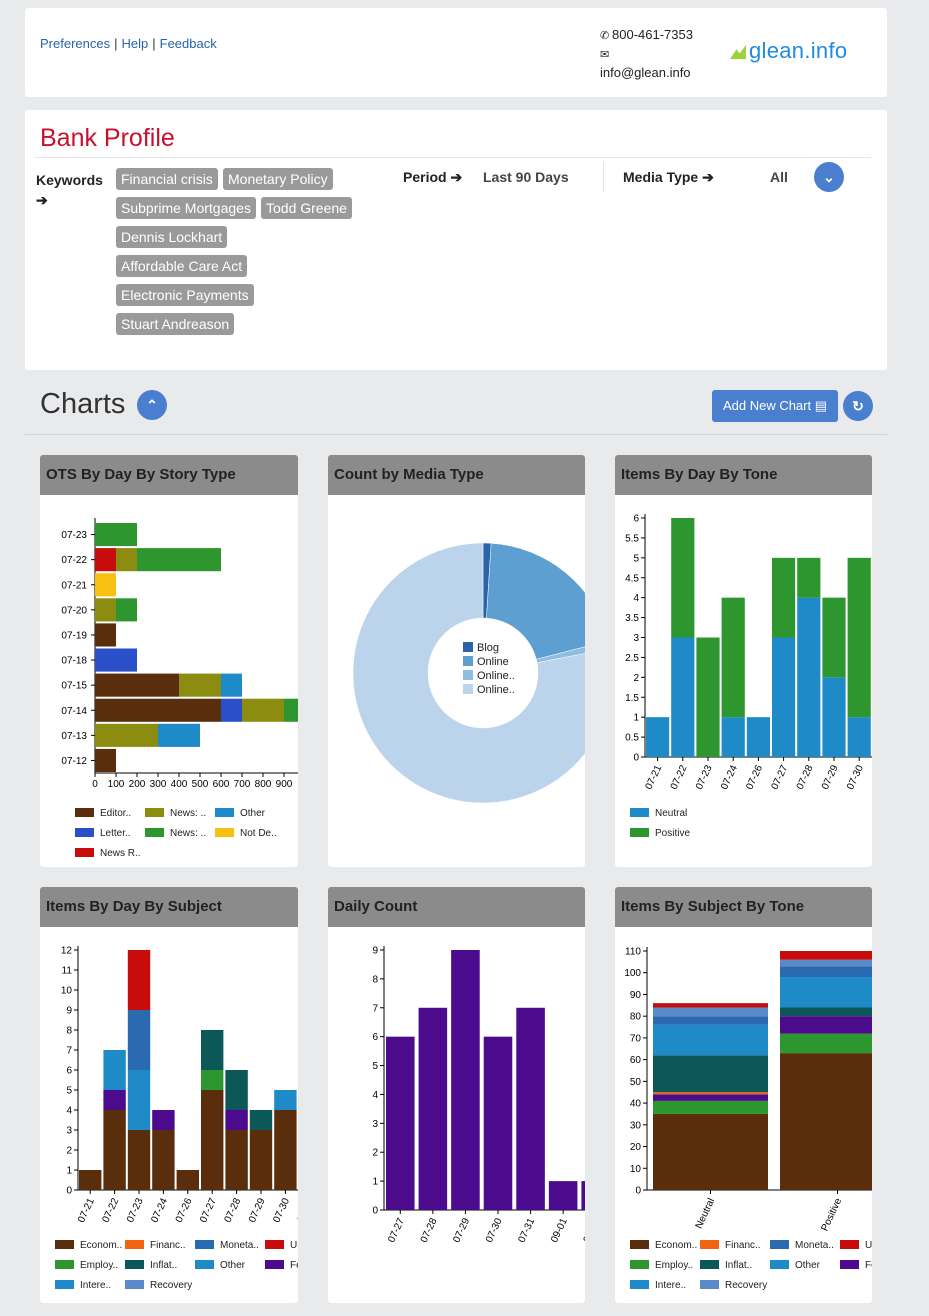 The height and width of the screenshot is (1316, 929). I want to click on chart-title: Items By Day By Subject, so click(169, 907).